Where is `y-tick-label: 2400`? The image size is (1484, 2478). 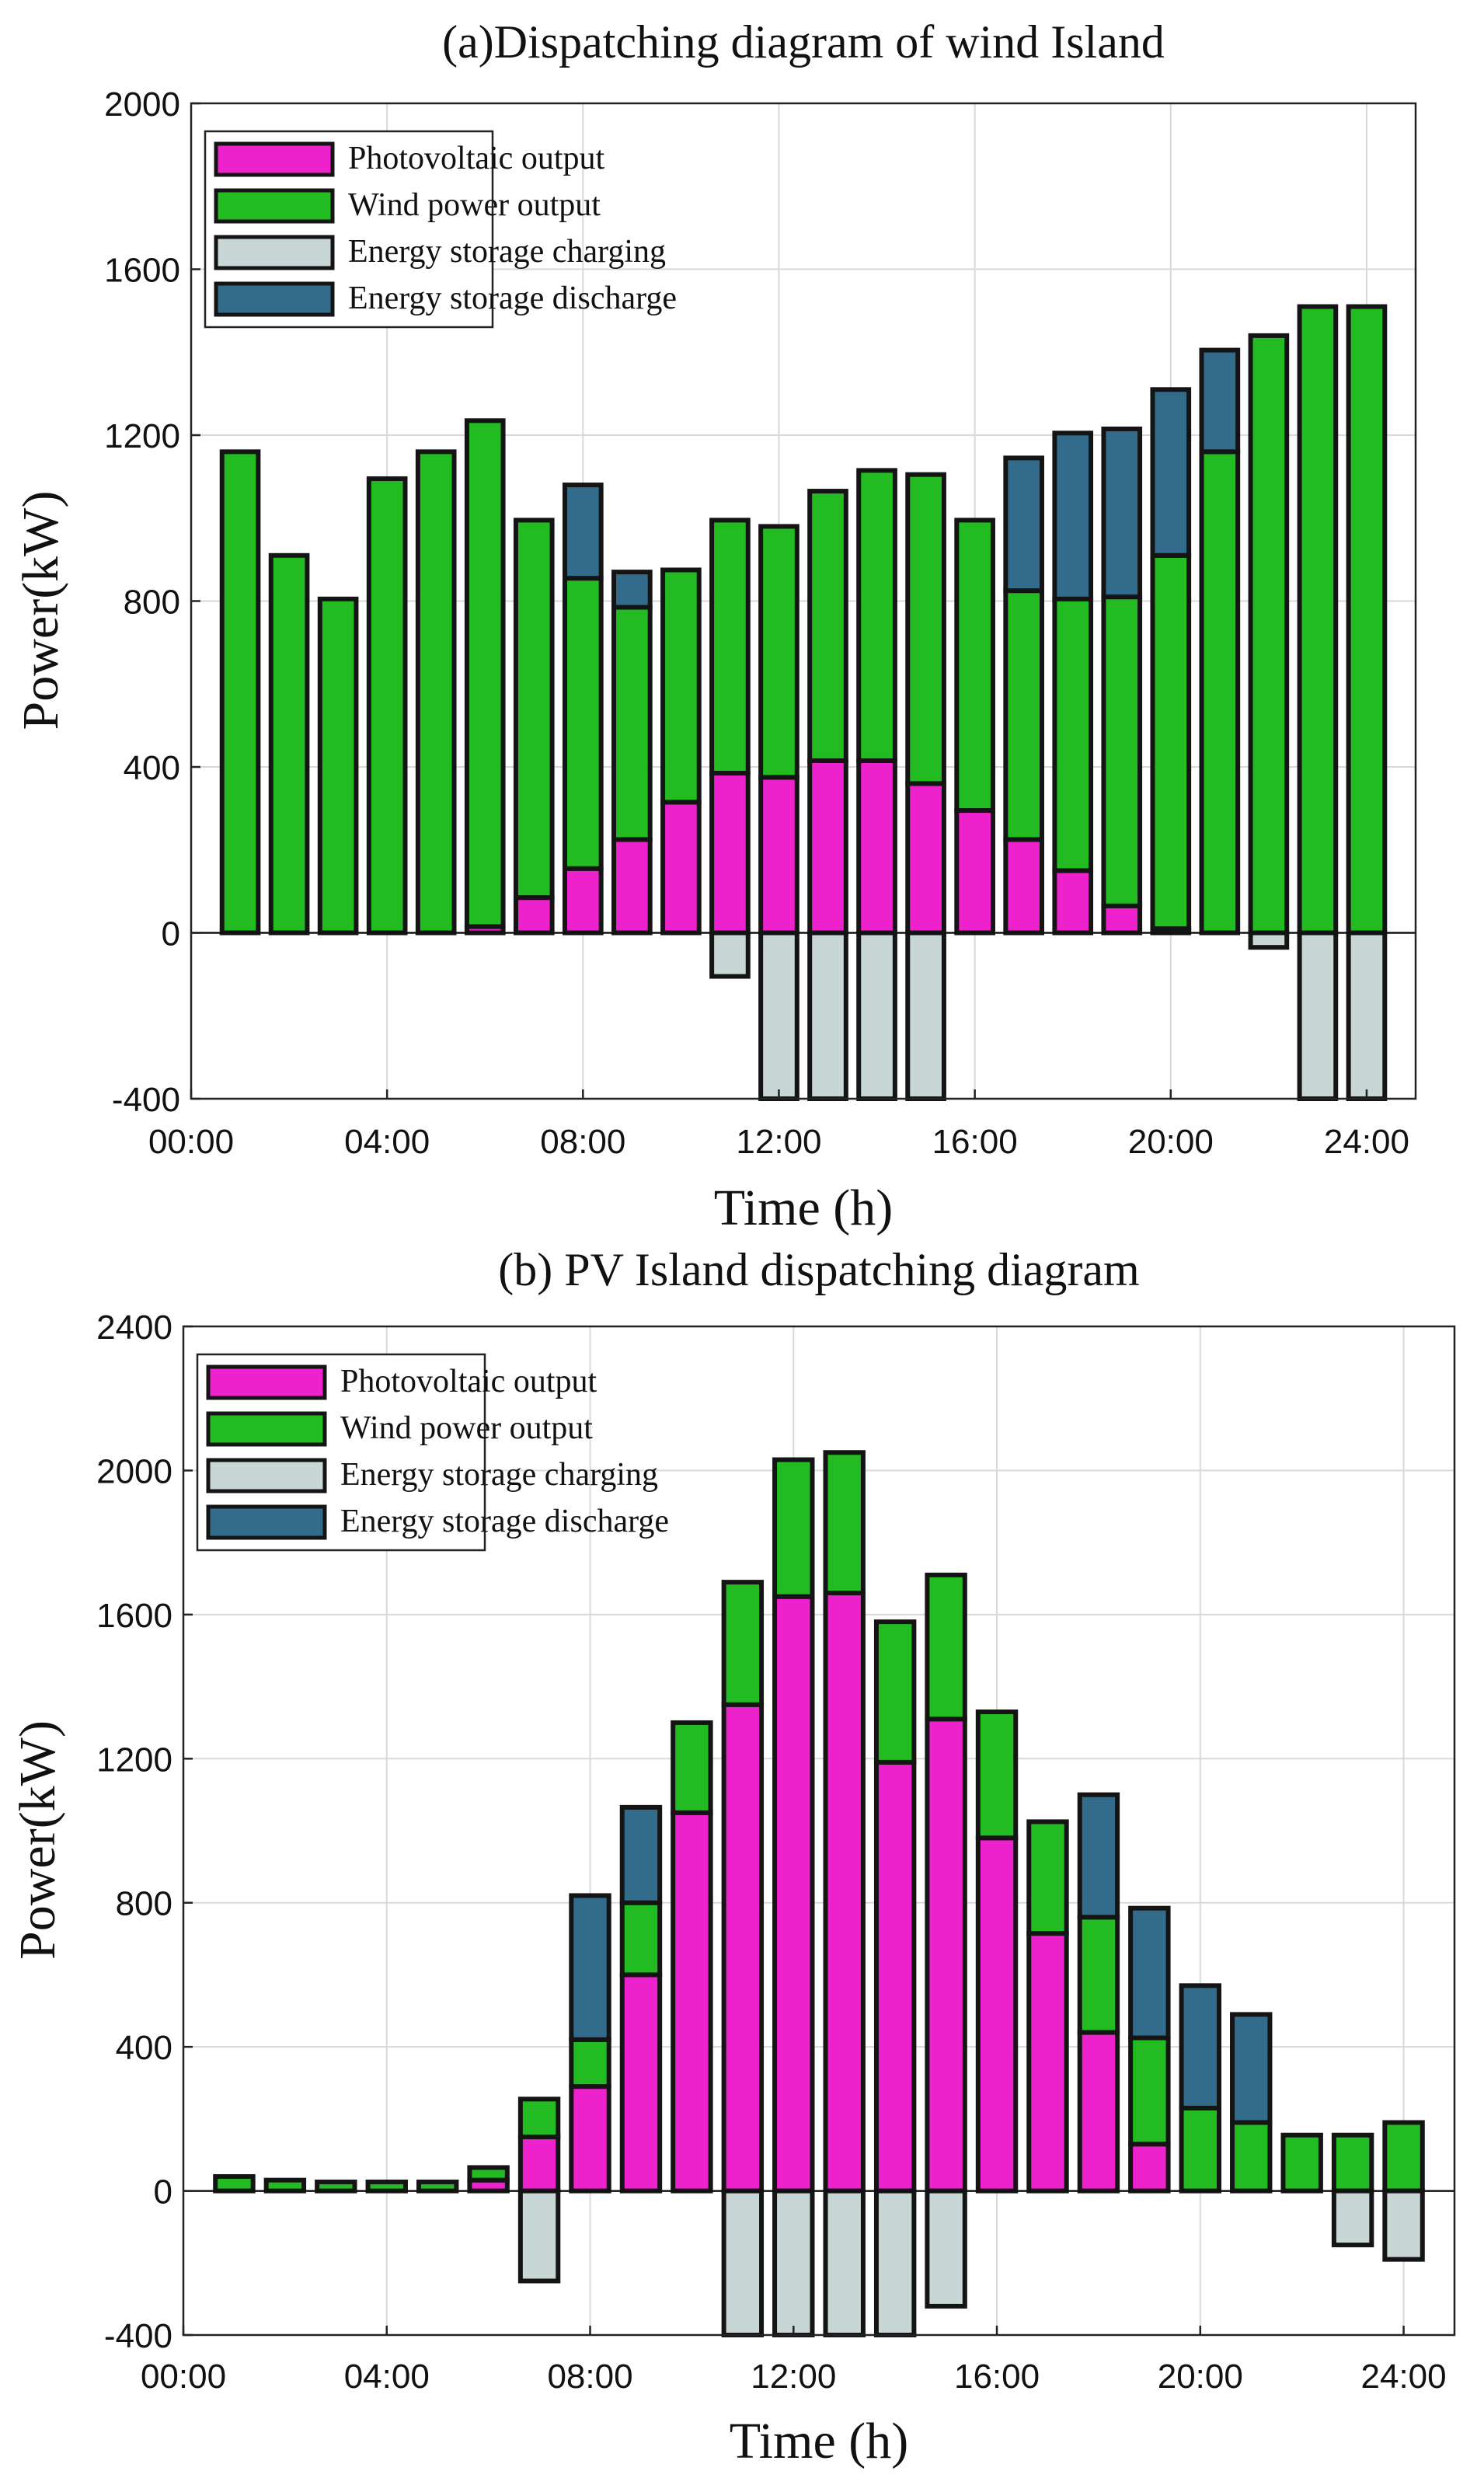 y-tick-label: 2400 is located at coordinates (134, 1328).